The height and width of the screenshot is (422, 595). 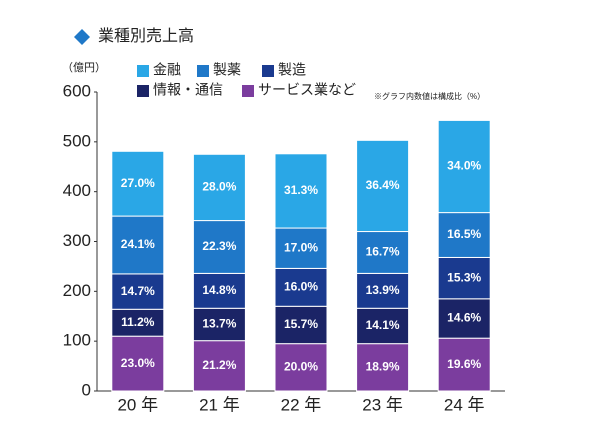 I want to click on segment-label: 16.5%, so click(x=464, y=234).